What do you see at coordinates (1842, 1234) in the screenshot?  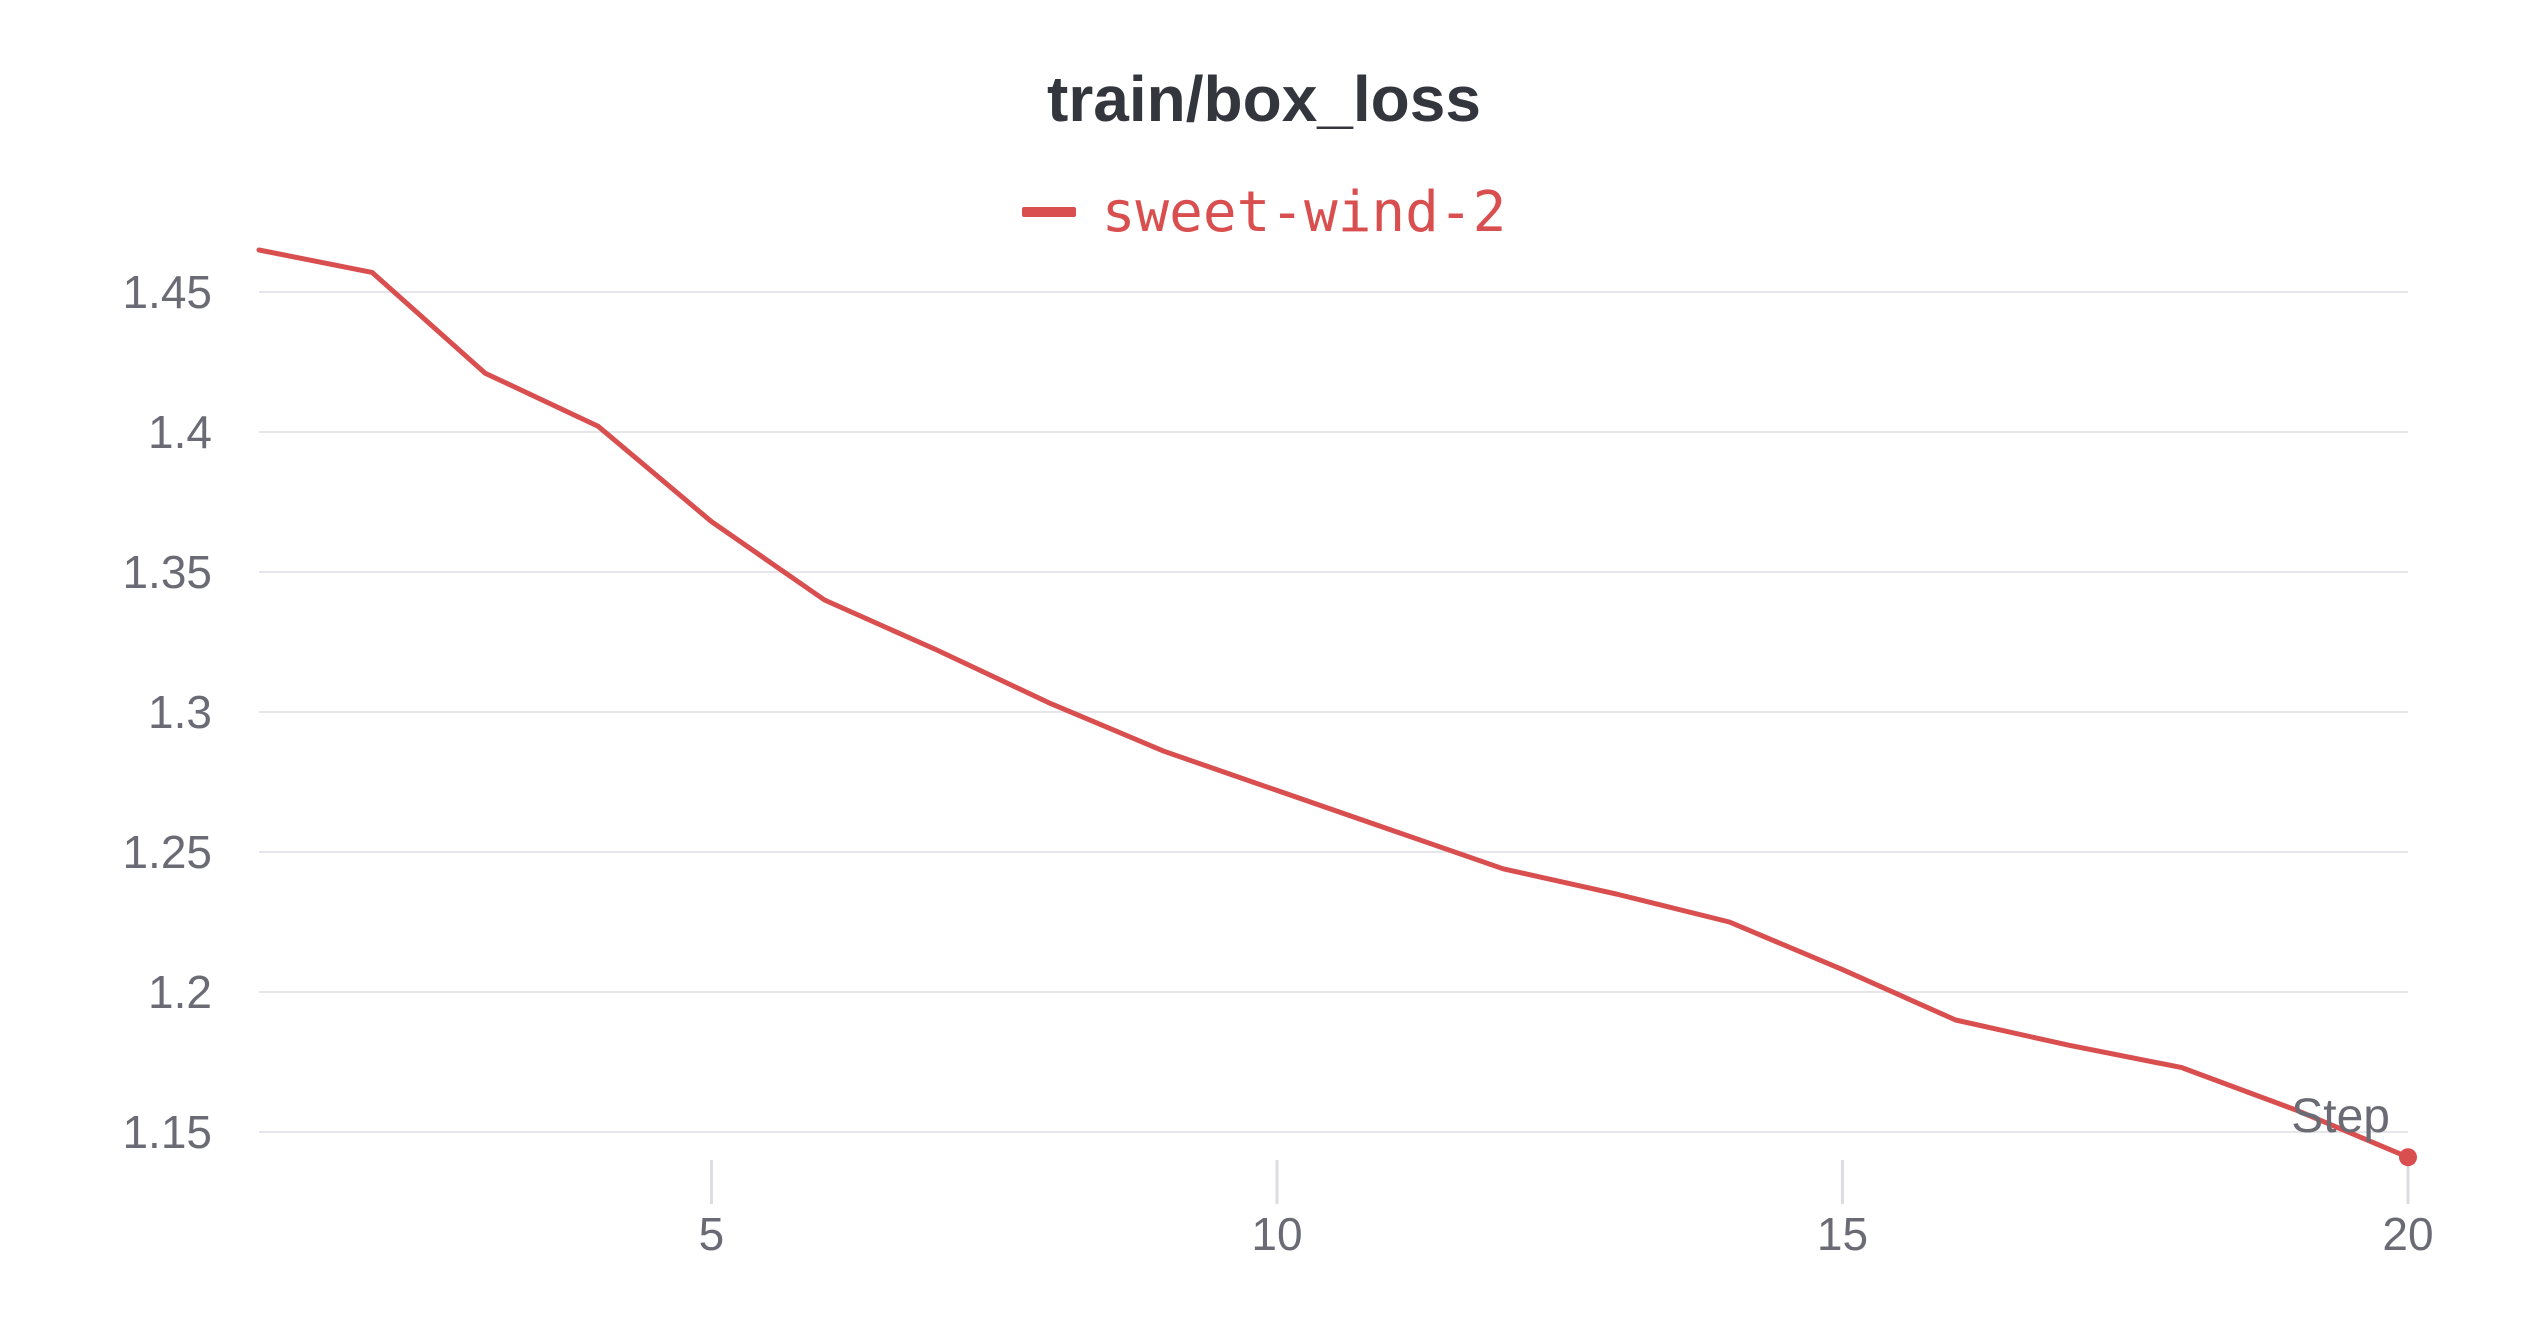 I see `x-tick-label: 15` at bounding box center [1842, 1234].